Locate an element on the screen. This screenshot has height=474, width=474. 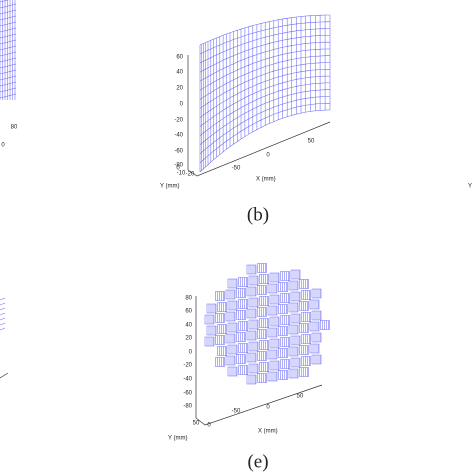
axes-e is located at coordinates (259, 361).